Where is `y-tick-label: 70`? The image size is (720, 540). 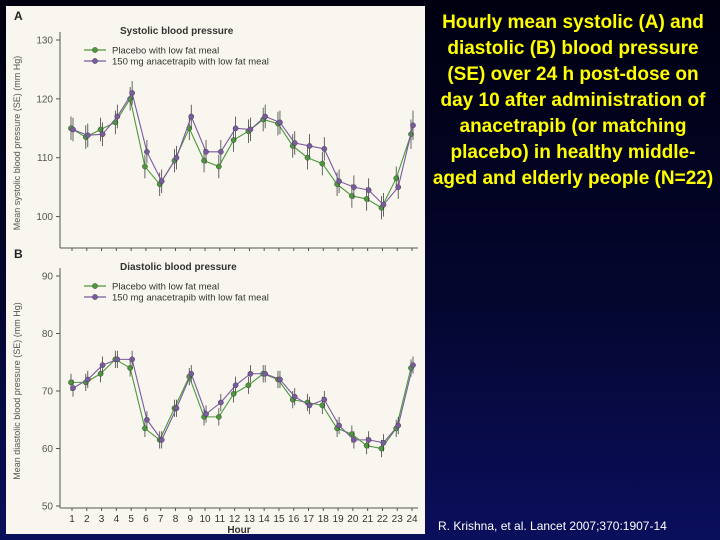 y-tick-label: 70 is located at coordinates (48, 392).